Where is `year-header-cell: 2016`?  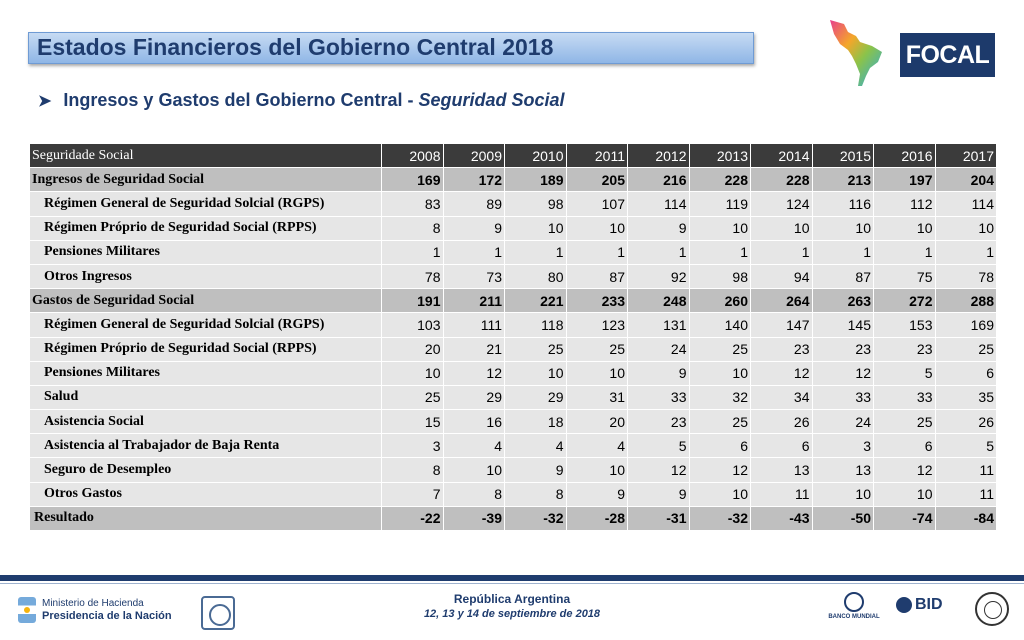 year-header-cell: 2016 is located at coordinates (904, 155).